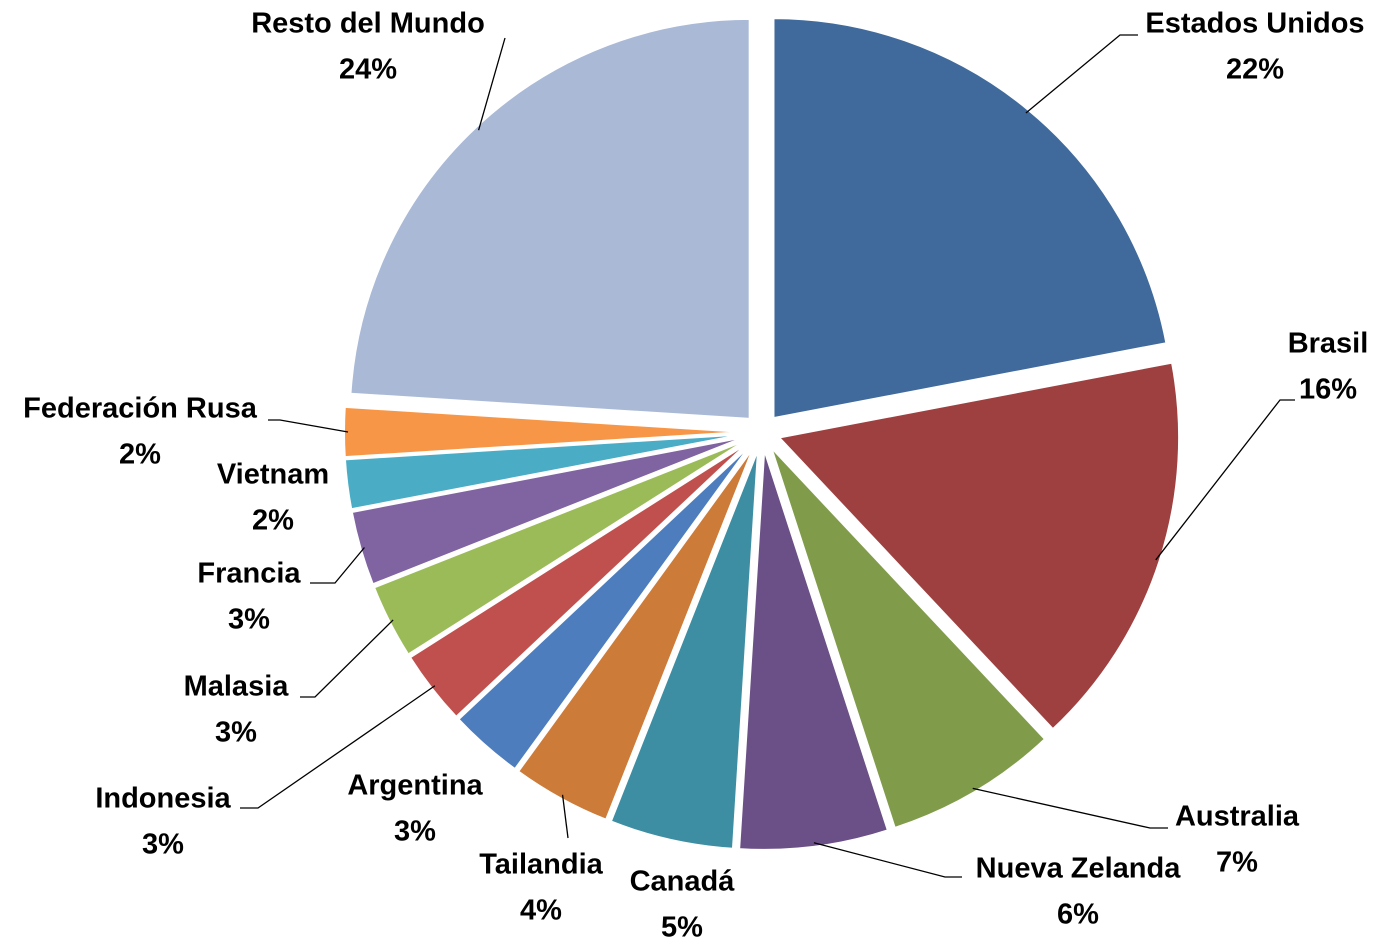 The height and width of the screenshot is (941, 1380). I want to click on data-label-value: 16%, so click(1328, 390).